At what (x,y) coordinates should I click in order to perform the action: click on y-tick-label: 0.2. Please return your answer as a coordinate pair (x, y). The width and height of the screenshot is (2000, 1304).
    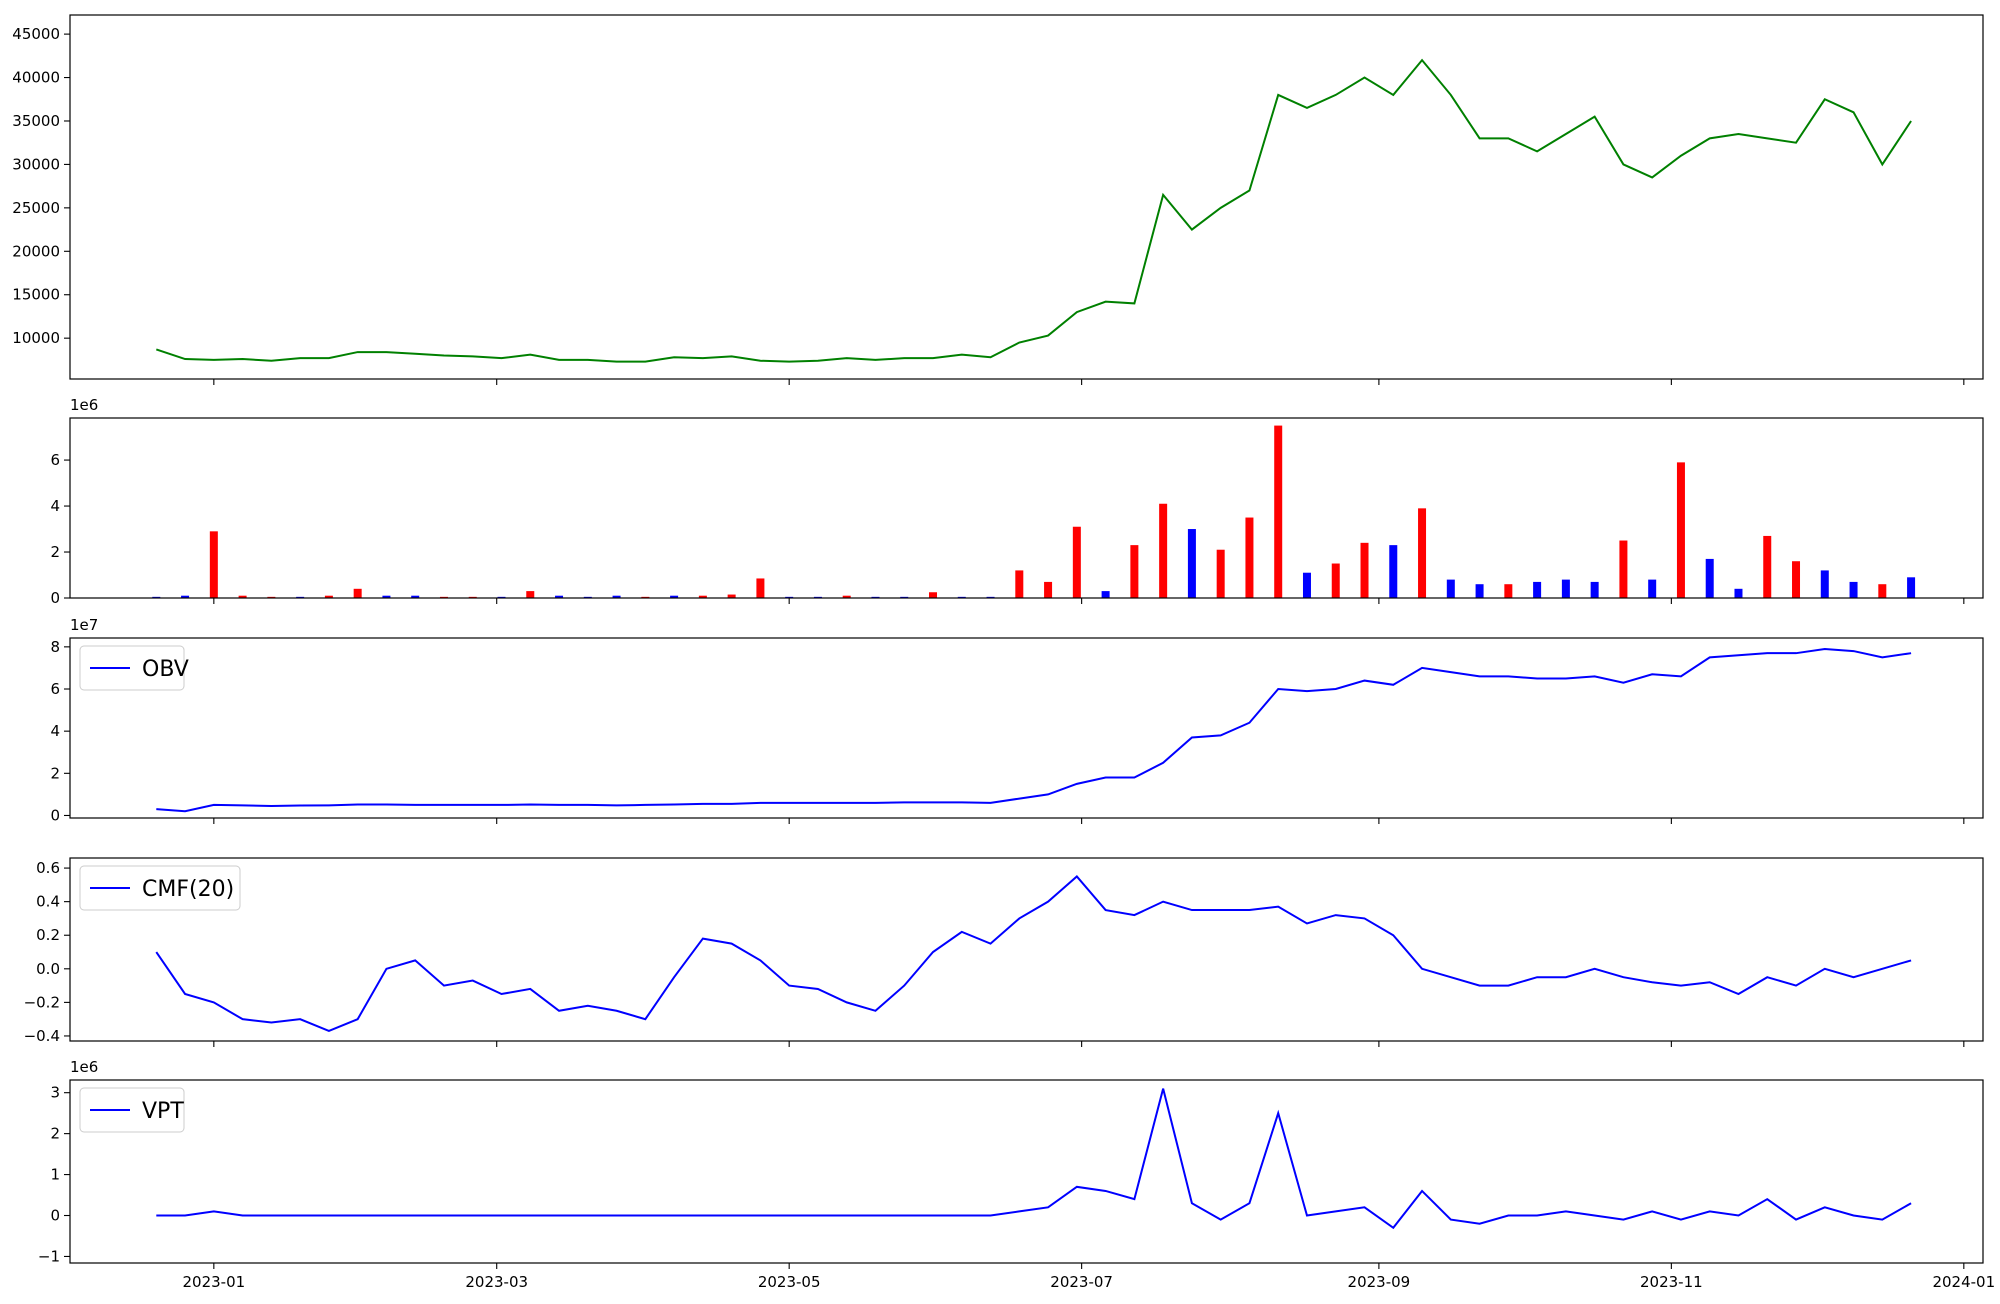
    Looking at the image, I should click on (48, 935).